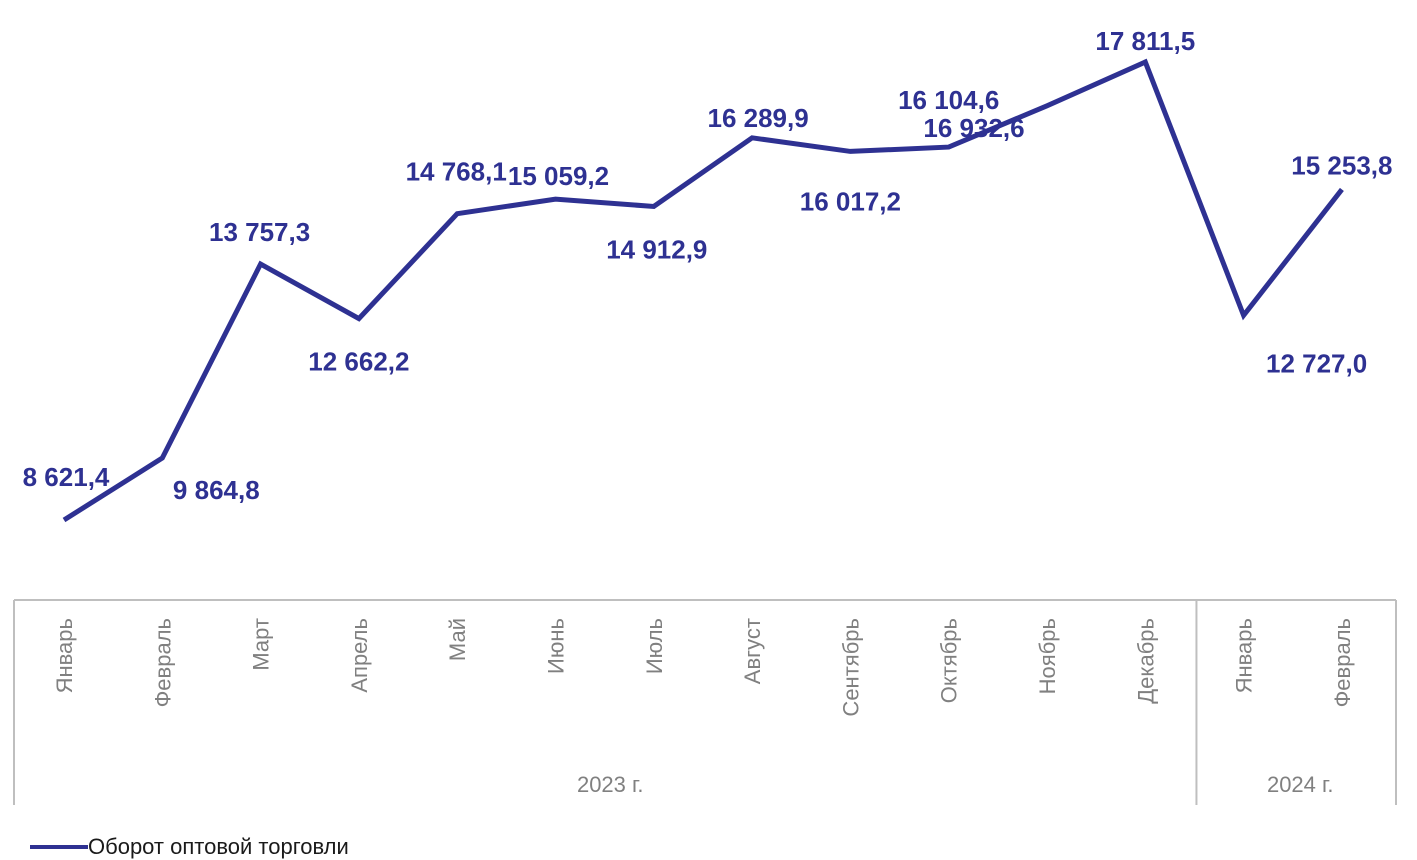 This screenshot has height=860, width=1417. I want to click on legend: Оборот оптовой торговли, so click(189, 847).